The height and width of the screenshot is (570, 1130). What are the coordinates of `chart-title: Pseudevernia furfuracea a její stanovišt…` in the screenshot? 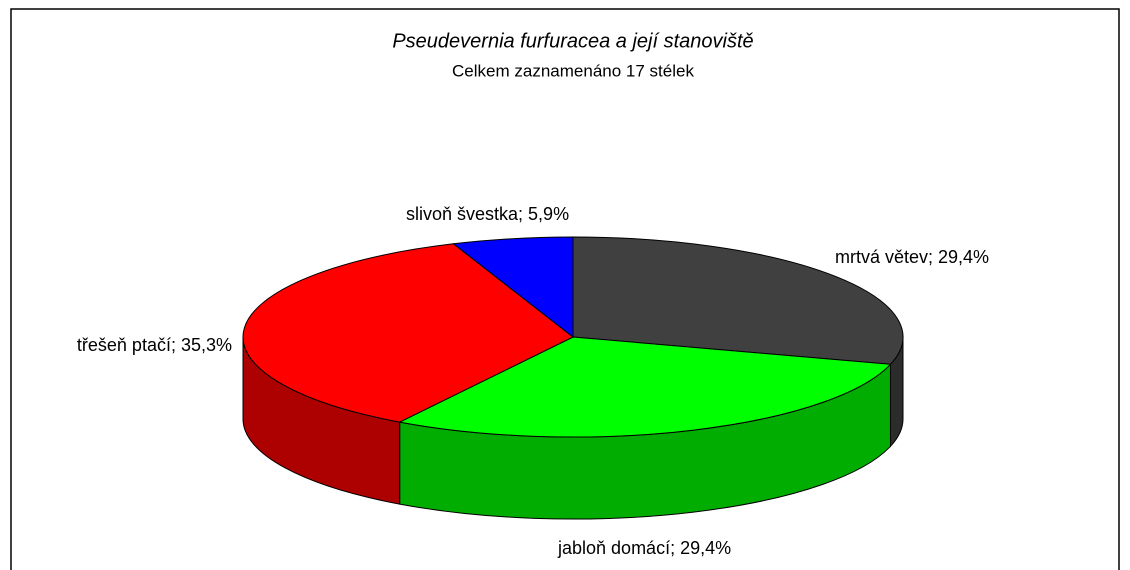 It's located at (572, 41).